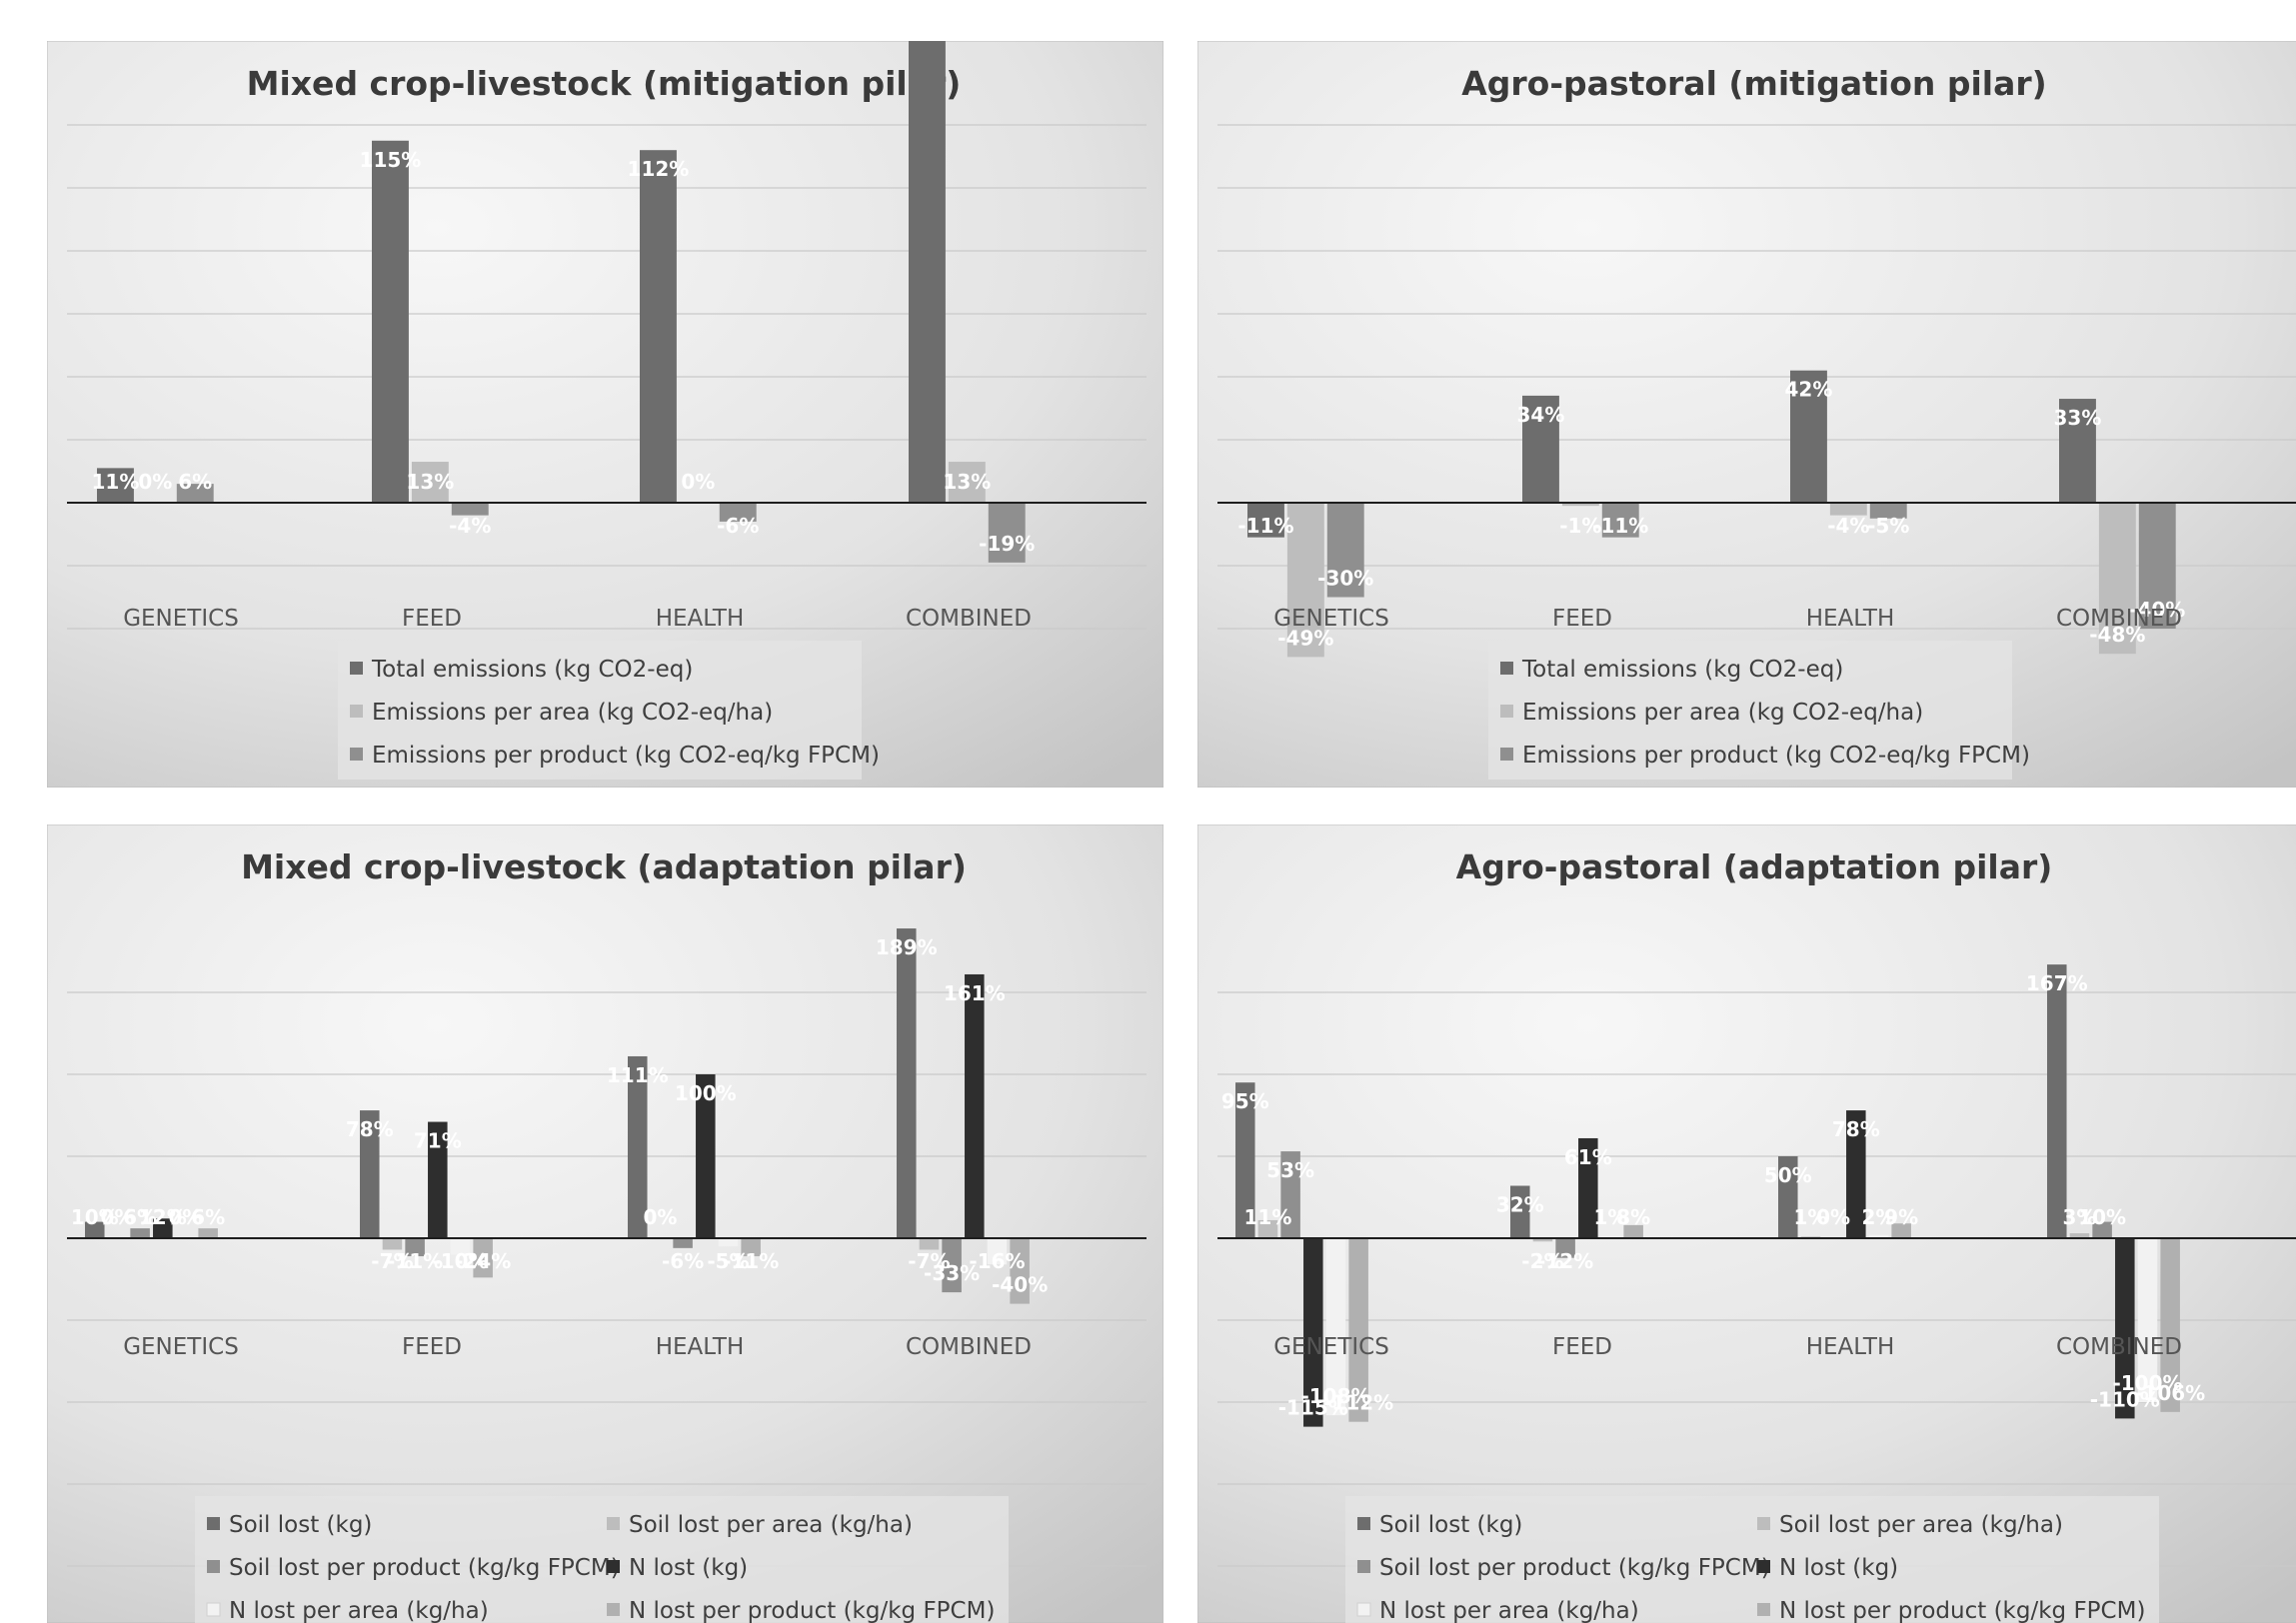 This screenshot has height=1623, width=2296. I want to click on bar-genetics-n-lost-per-area-kg-ha, so click(1335, 1327).